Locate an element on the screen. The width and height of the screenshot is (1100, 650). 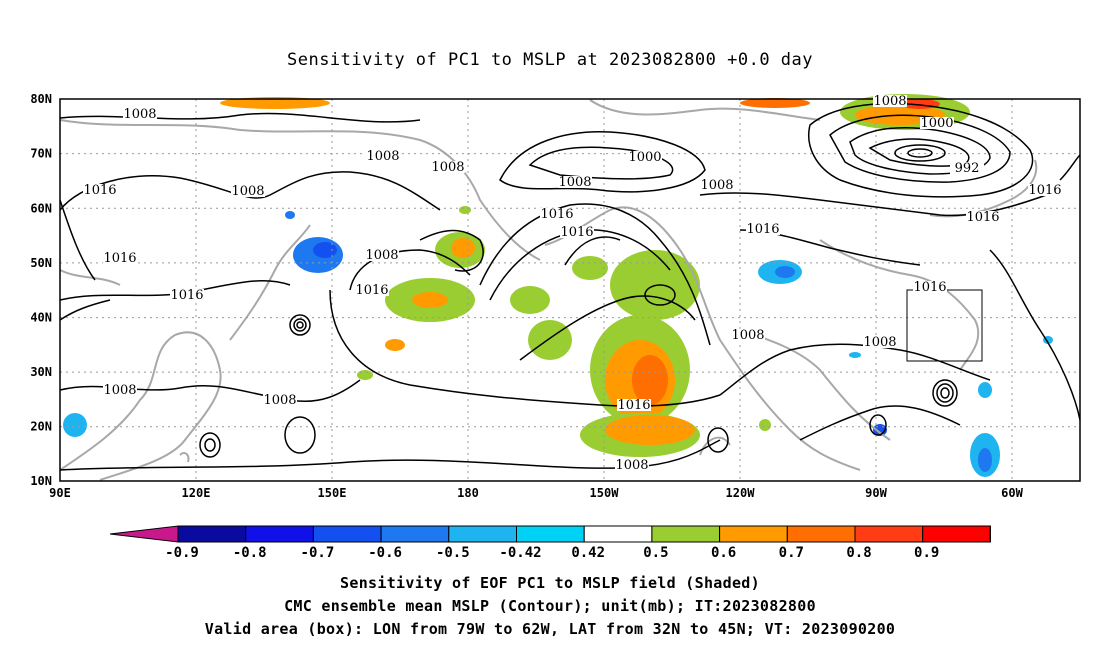
colorbar-label: 0.7 is located at coordinates (791, 553).